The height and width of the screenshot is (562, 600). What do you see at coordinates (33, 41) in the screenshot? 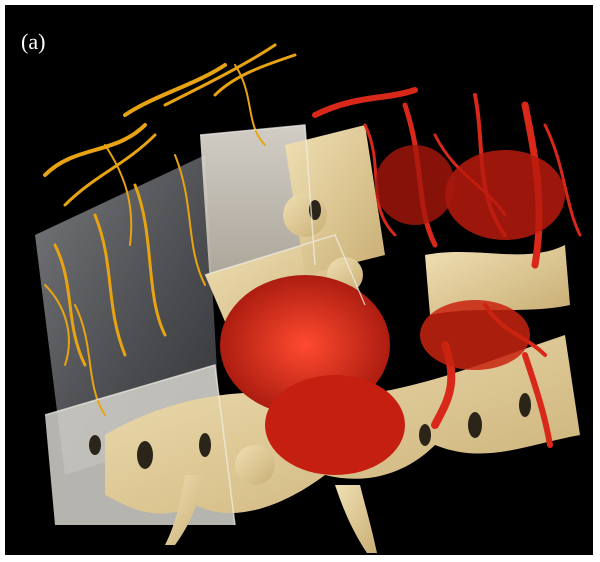
I see `panel-label: (a)` at bounding box center [33, 41].